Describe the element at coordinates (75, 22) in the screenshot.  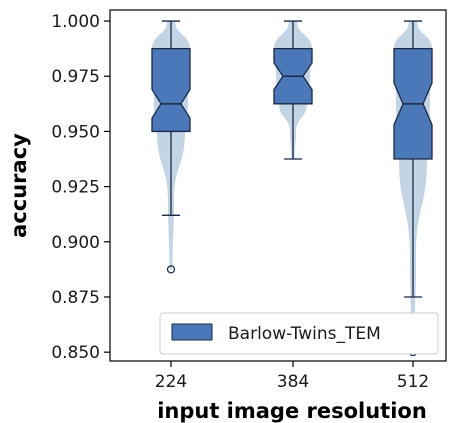
I see `y-tick-label: 1.000` at that location.